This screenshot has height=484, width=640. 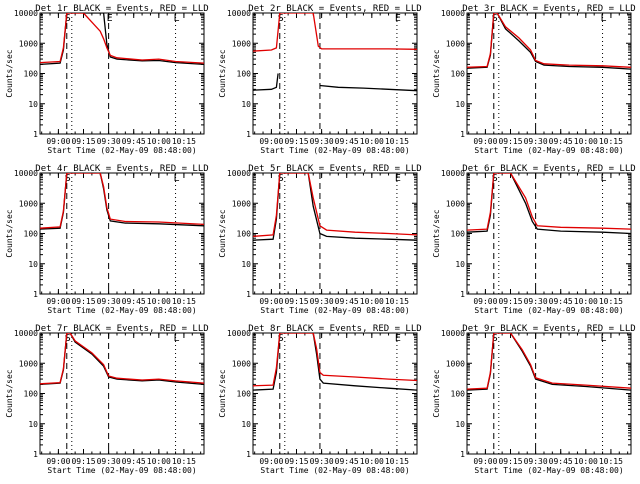 I want to click on panel-title: Det 1r BLACK = Events, RED = LLD, so click(x=121, y=9).